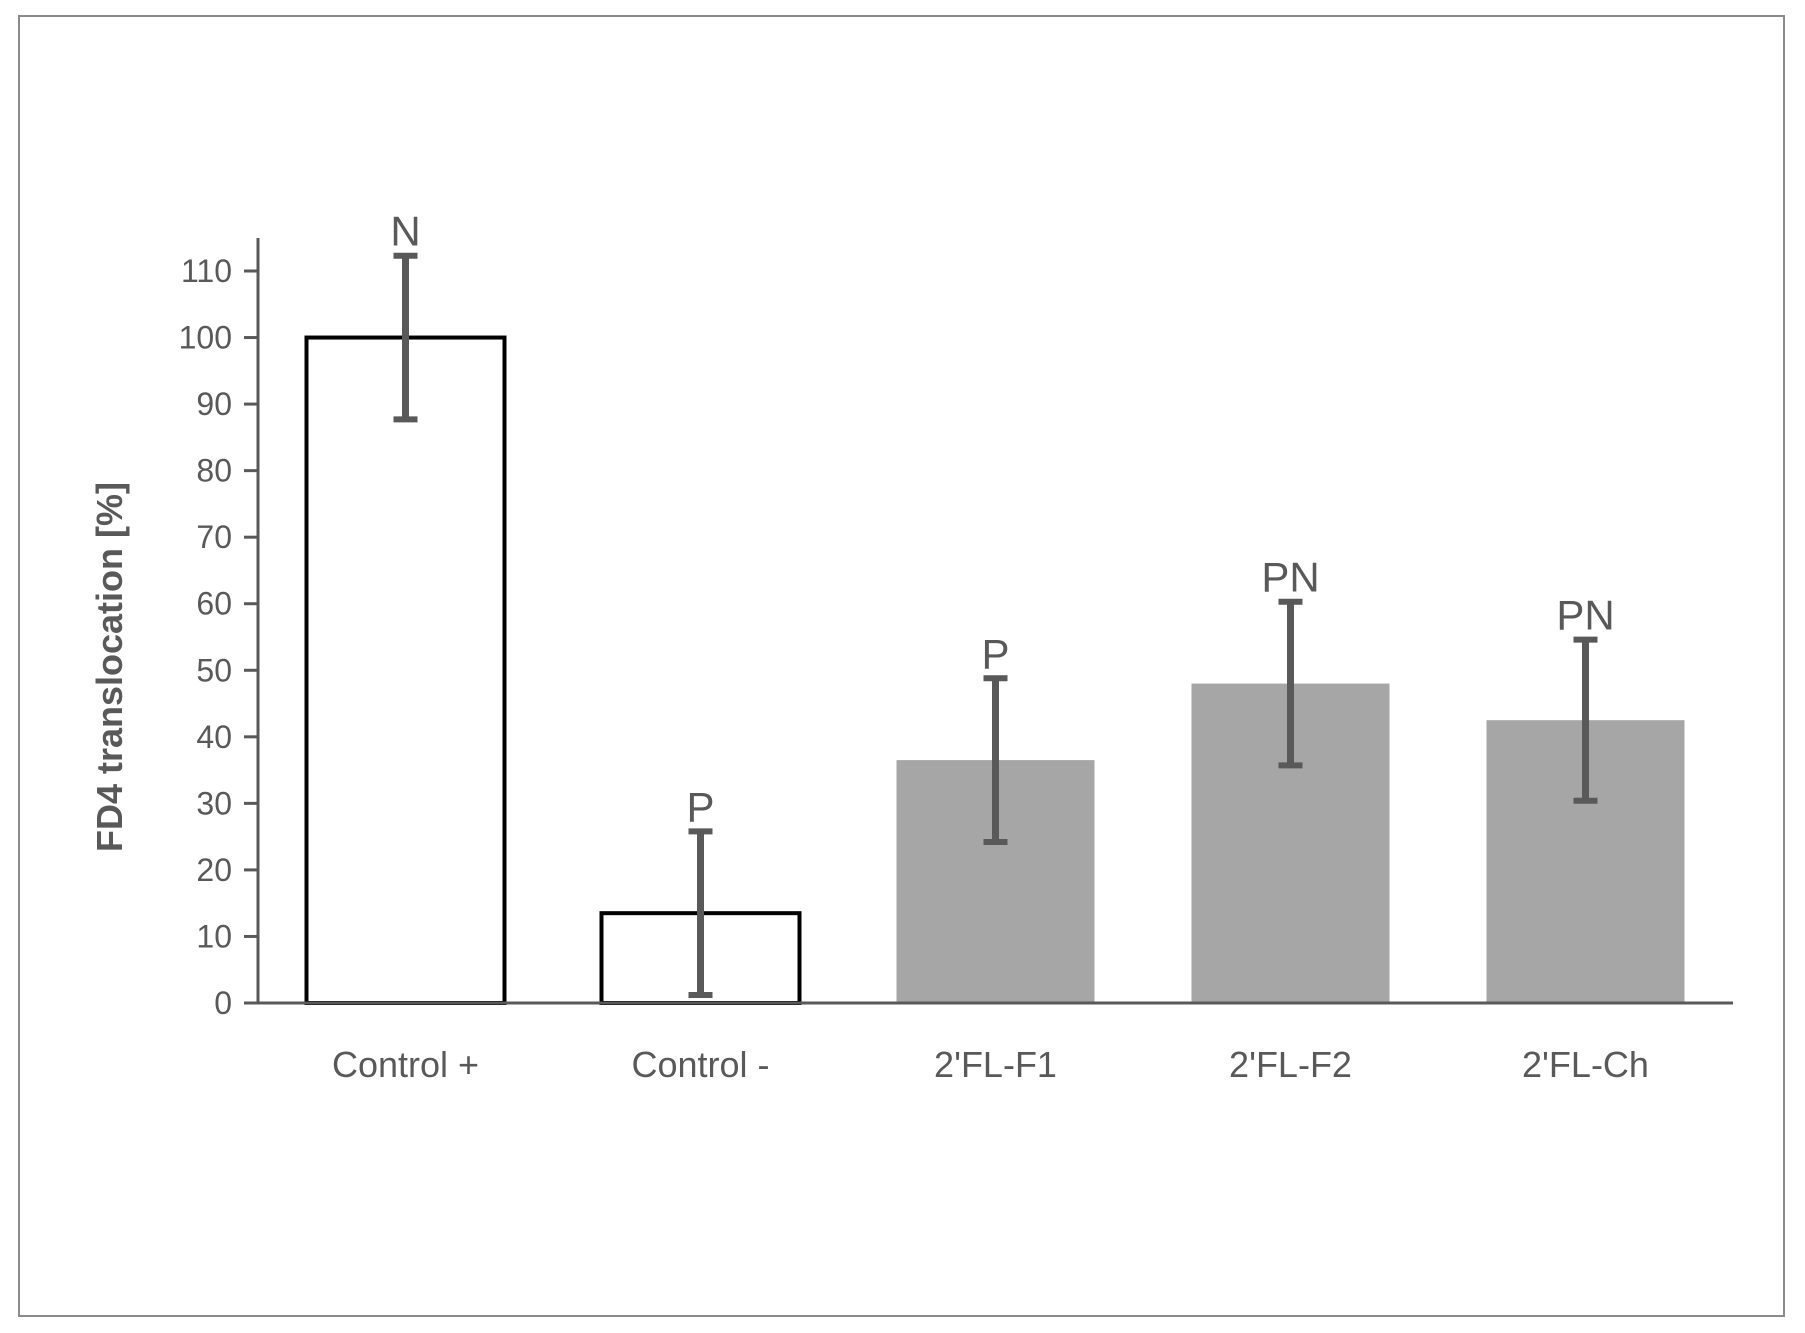 The width and height of the screenshot is (1805, 1333). I want to click on y-axis-title: FD4 translocation [%], so click(109, 667).